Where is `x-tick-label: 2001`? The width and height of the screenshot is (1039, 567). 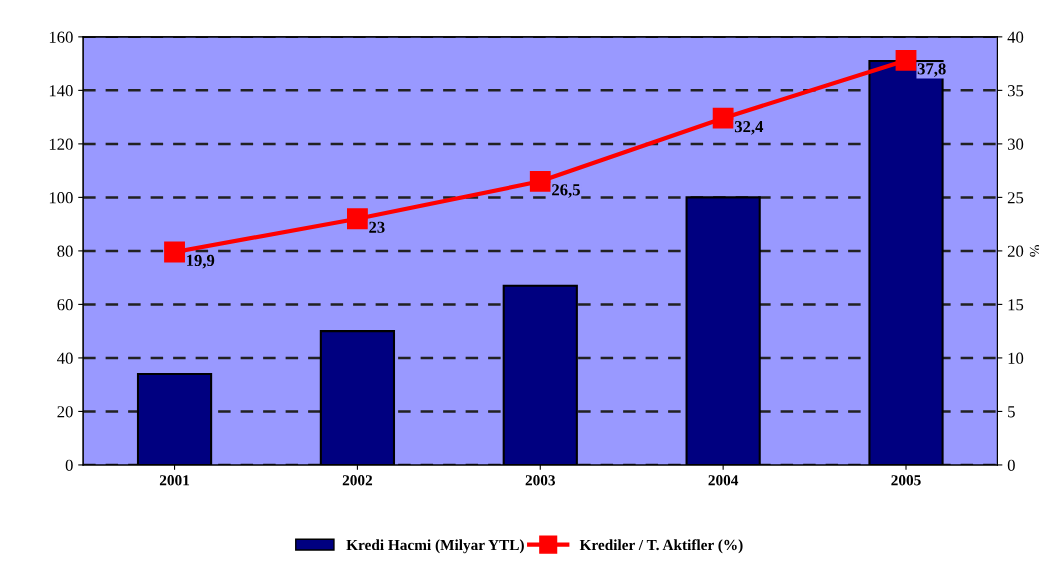
x-tick-label: 2001 is located at coordinates (174, 480).